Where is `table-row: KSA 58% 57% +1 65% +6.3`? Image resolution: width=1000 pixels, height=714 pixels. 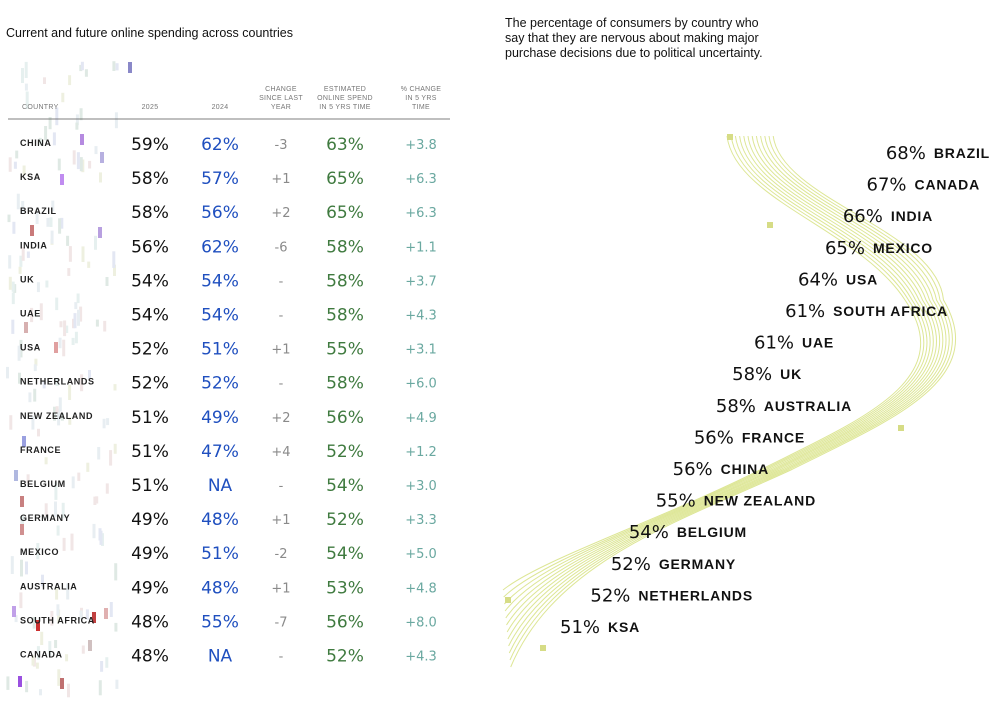
table-row: KSA 58% 57% +1 65% +6.3 is located at coordinates (228, 179).